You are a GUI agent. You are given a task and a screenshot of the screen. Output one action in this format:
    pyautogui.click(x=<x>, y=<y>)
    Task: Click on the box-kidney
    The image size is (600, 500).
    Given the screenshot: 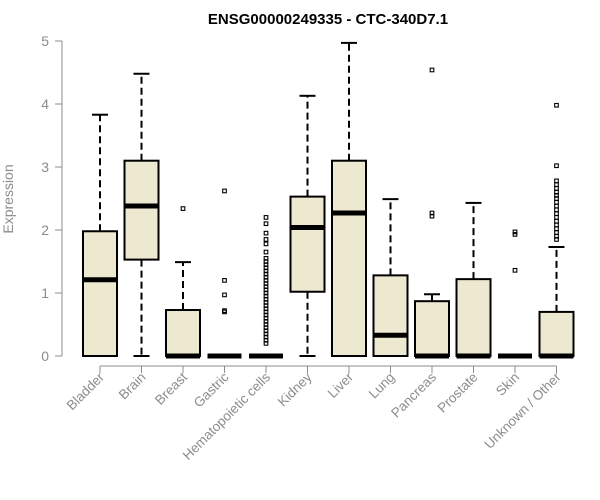 What is the action you would take?
    pyautogui.click(x=307, y=225)
    